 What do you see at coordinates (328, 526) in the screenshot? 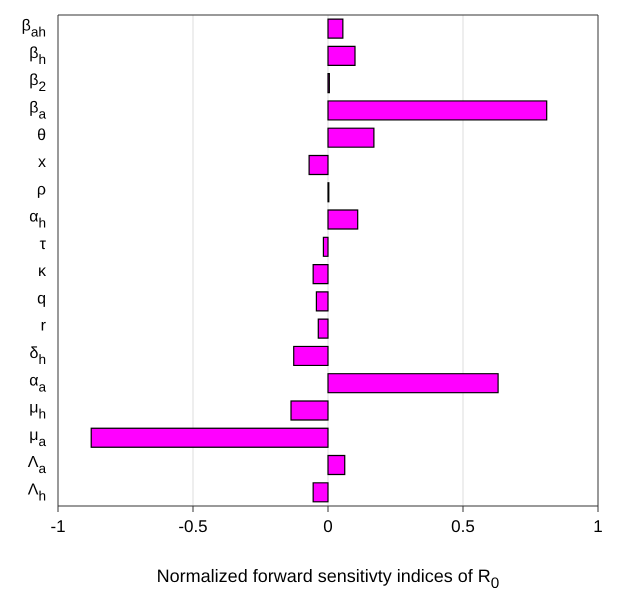
I see `x-tick-label: 0` at bounding box center [328, 526].